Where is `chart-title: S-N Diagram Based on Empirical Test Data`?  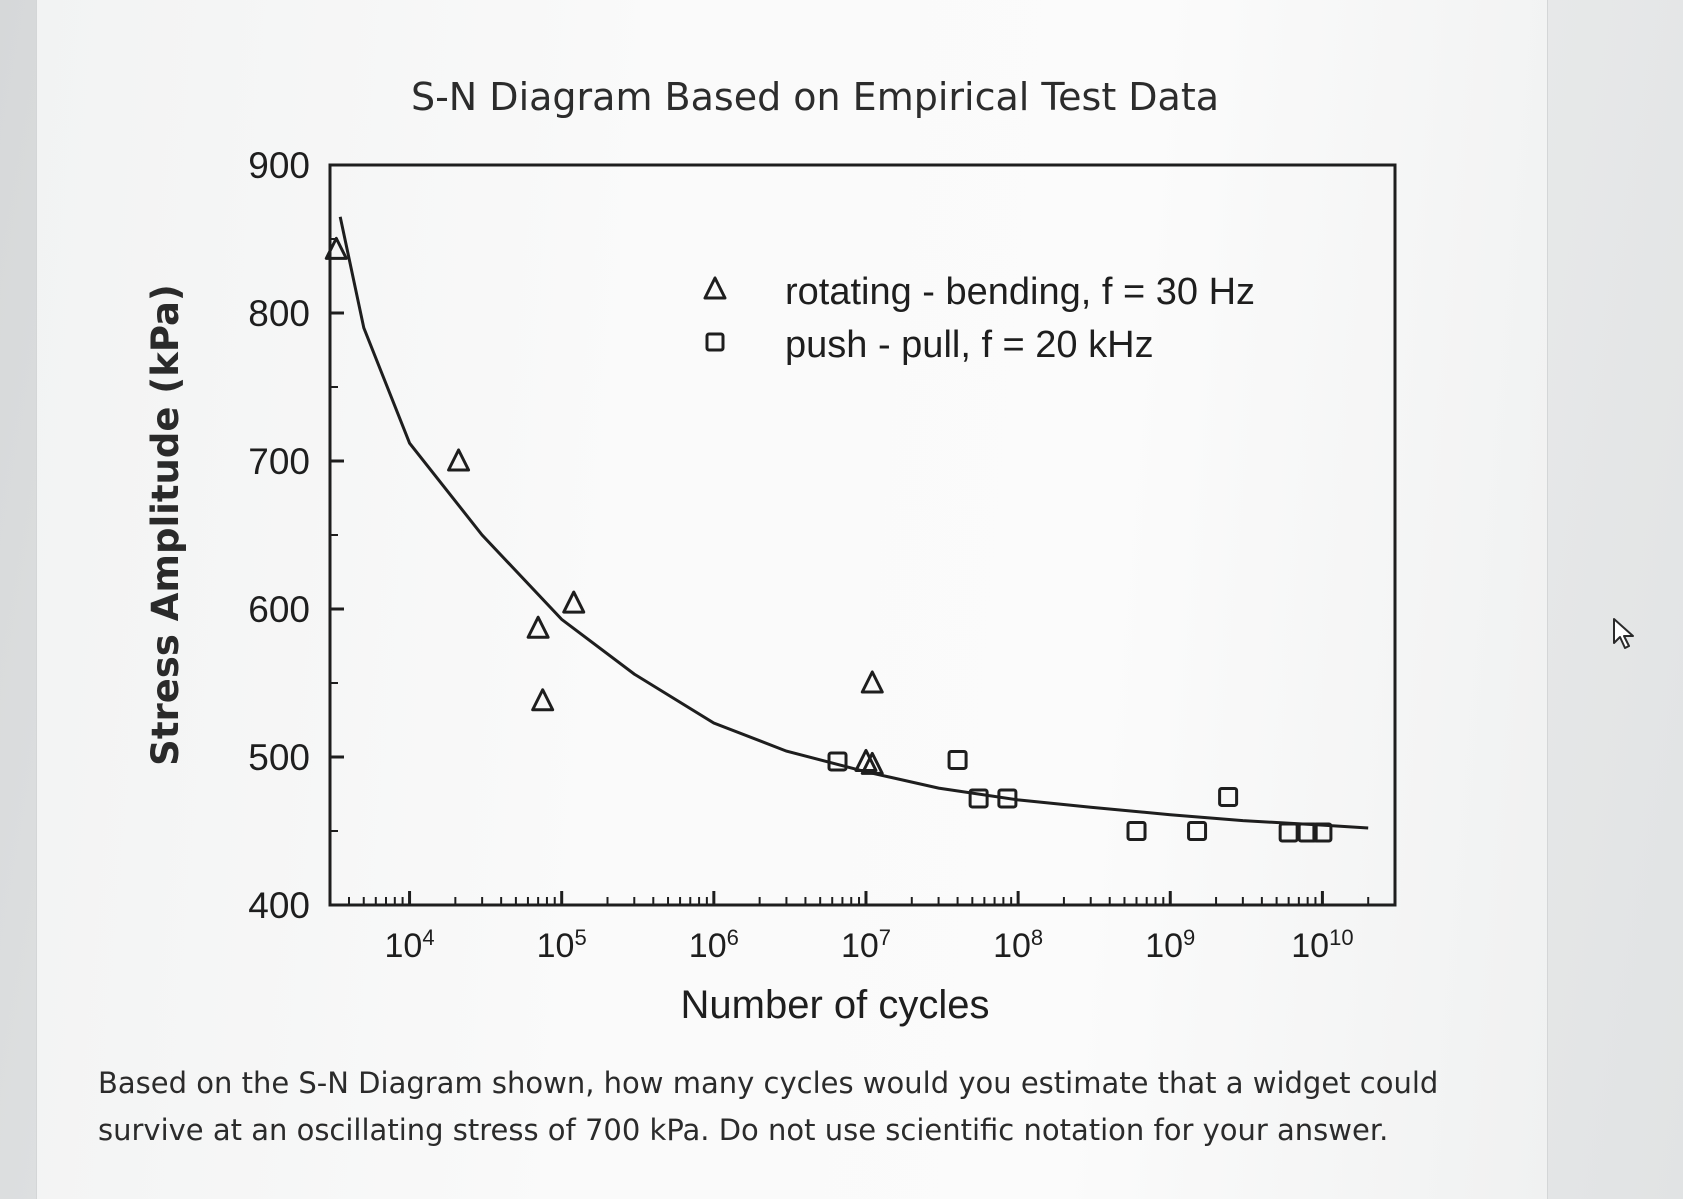
chart-title: S-N Diagram Based on Empirical Test Data is located at coordinates (815, 97).